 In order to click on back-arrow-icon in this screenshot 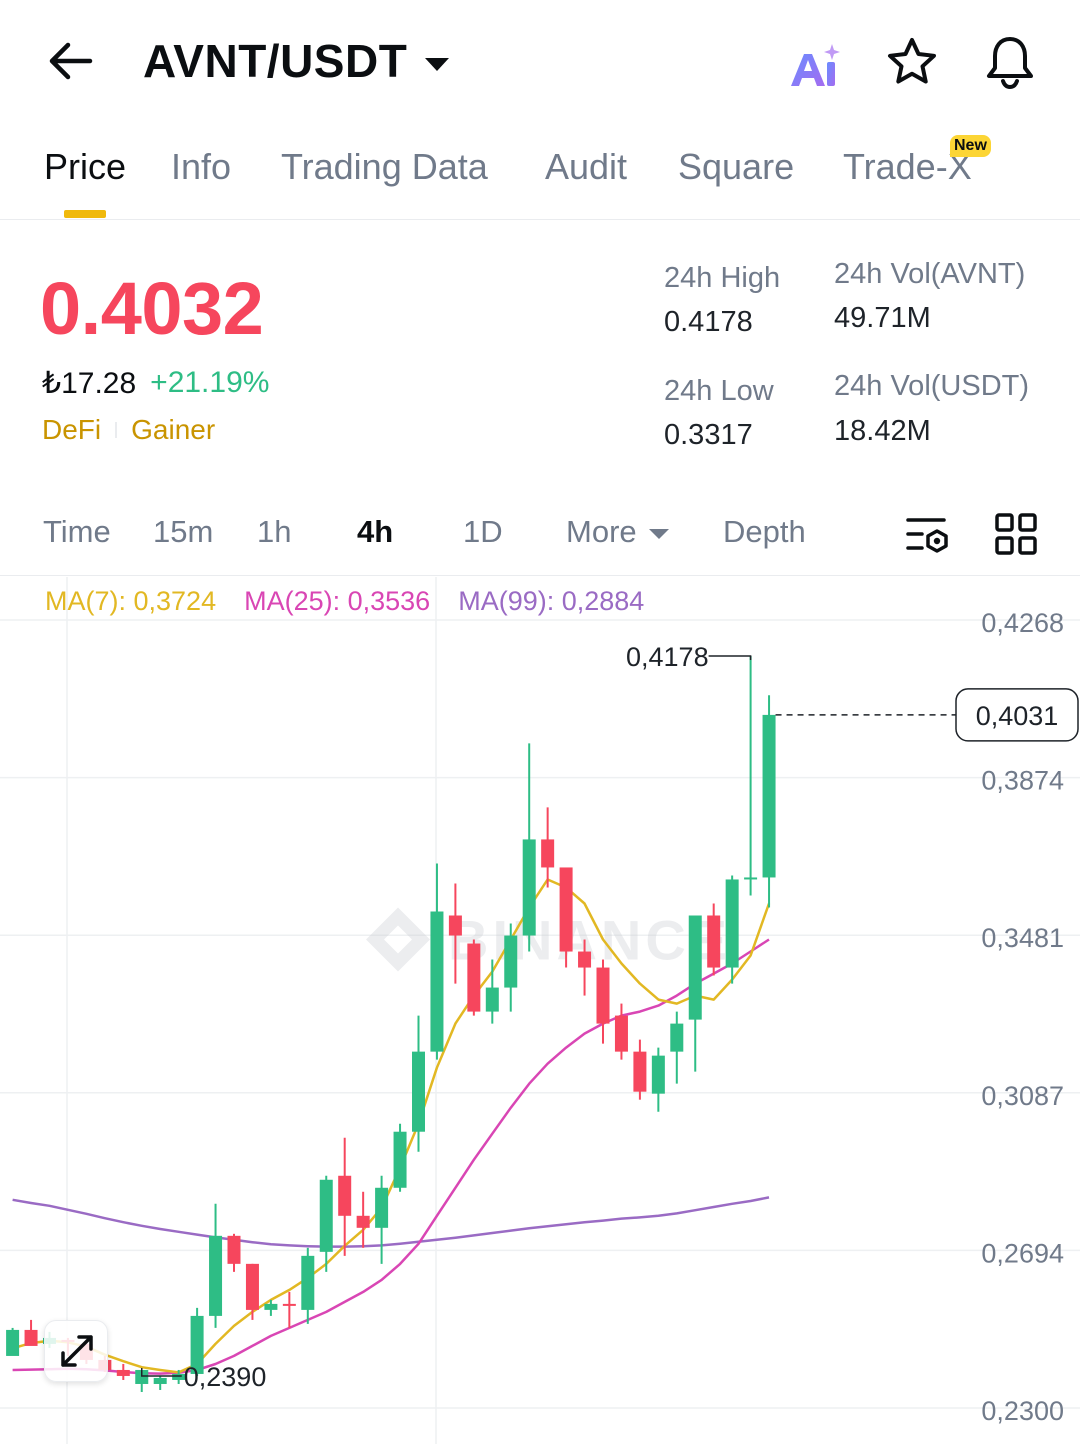, I will do `click(70, 61)`.